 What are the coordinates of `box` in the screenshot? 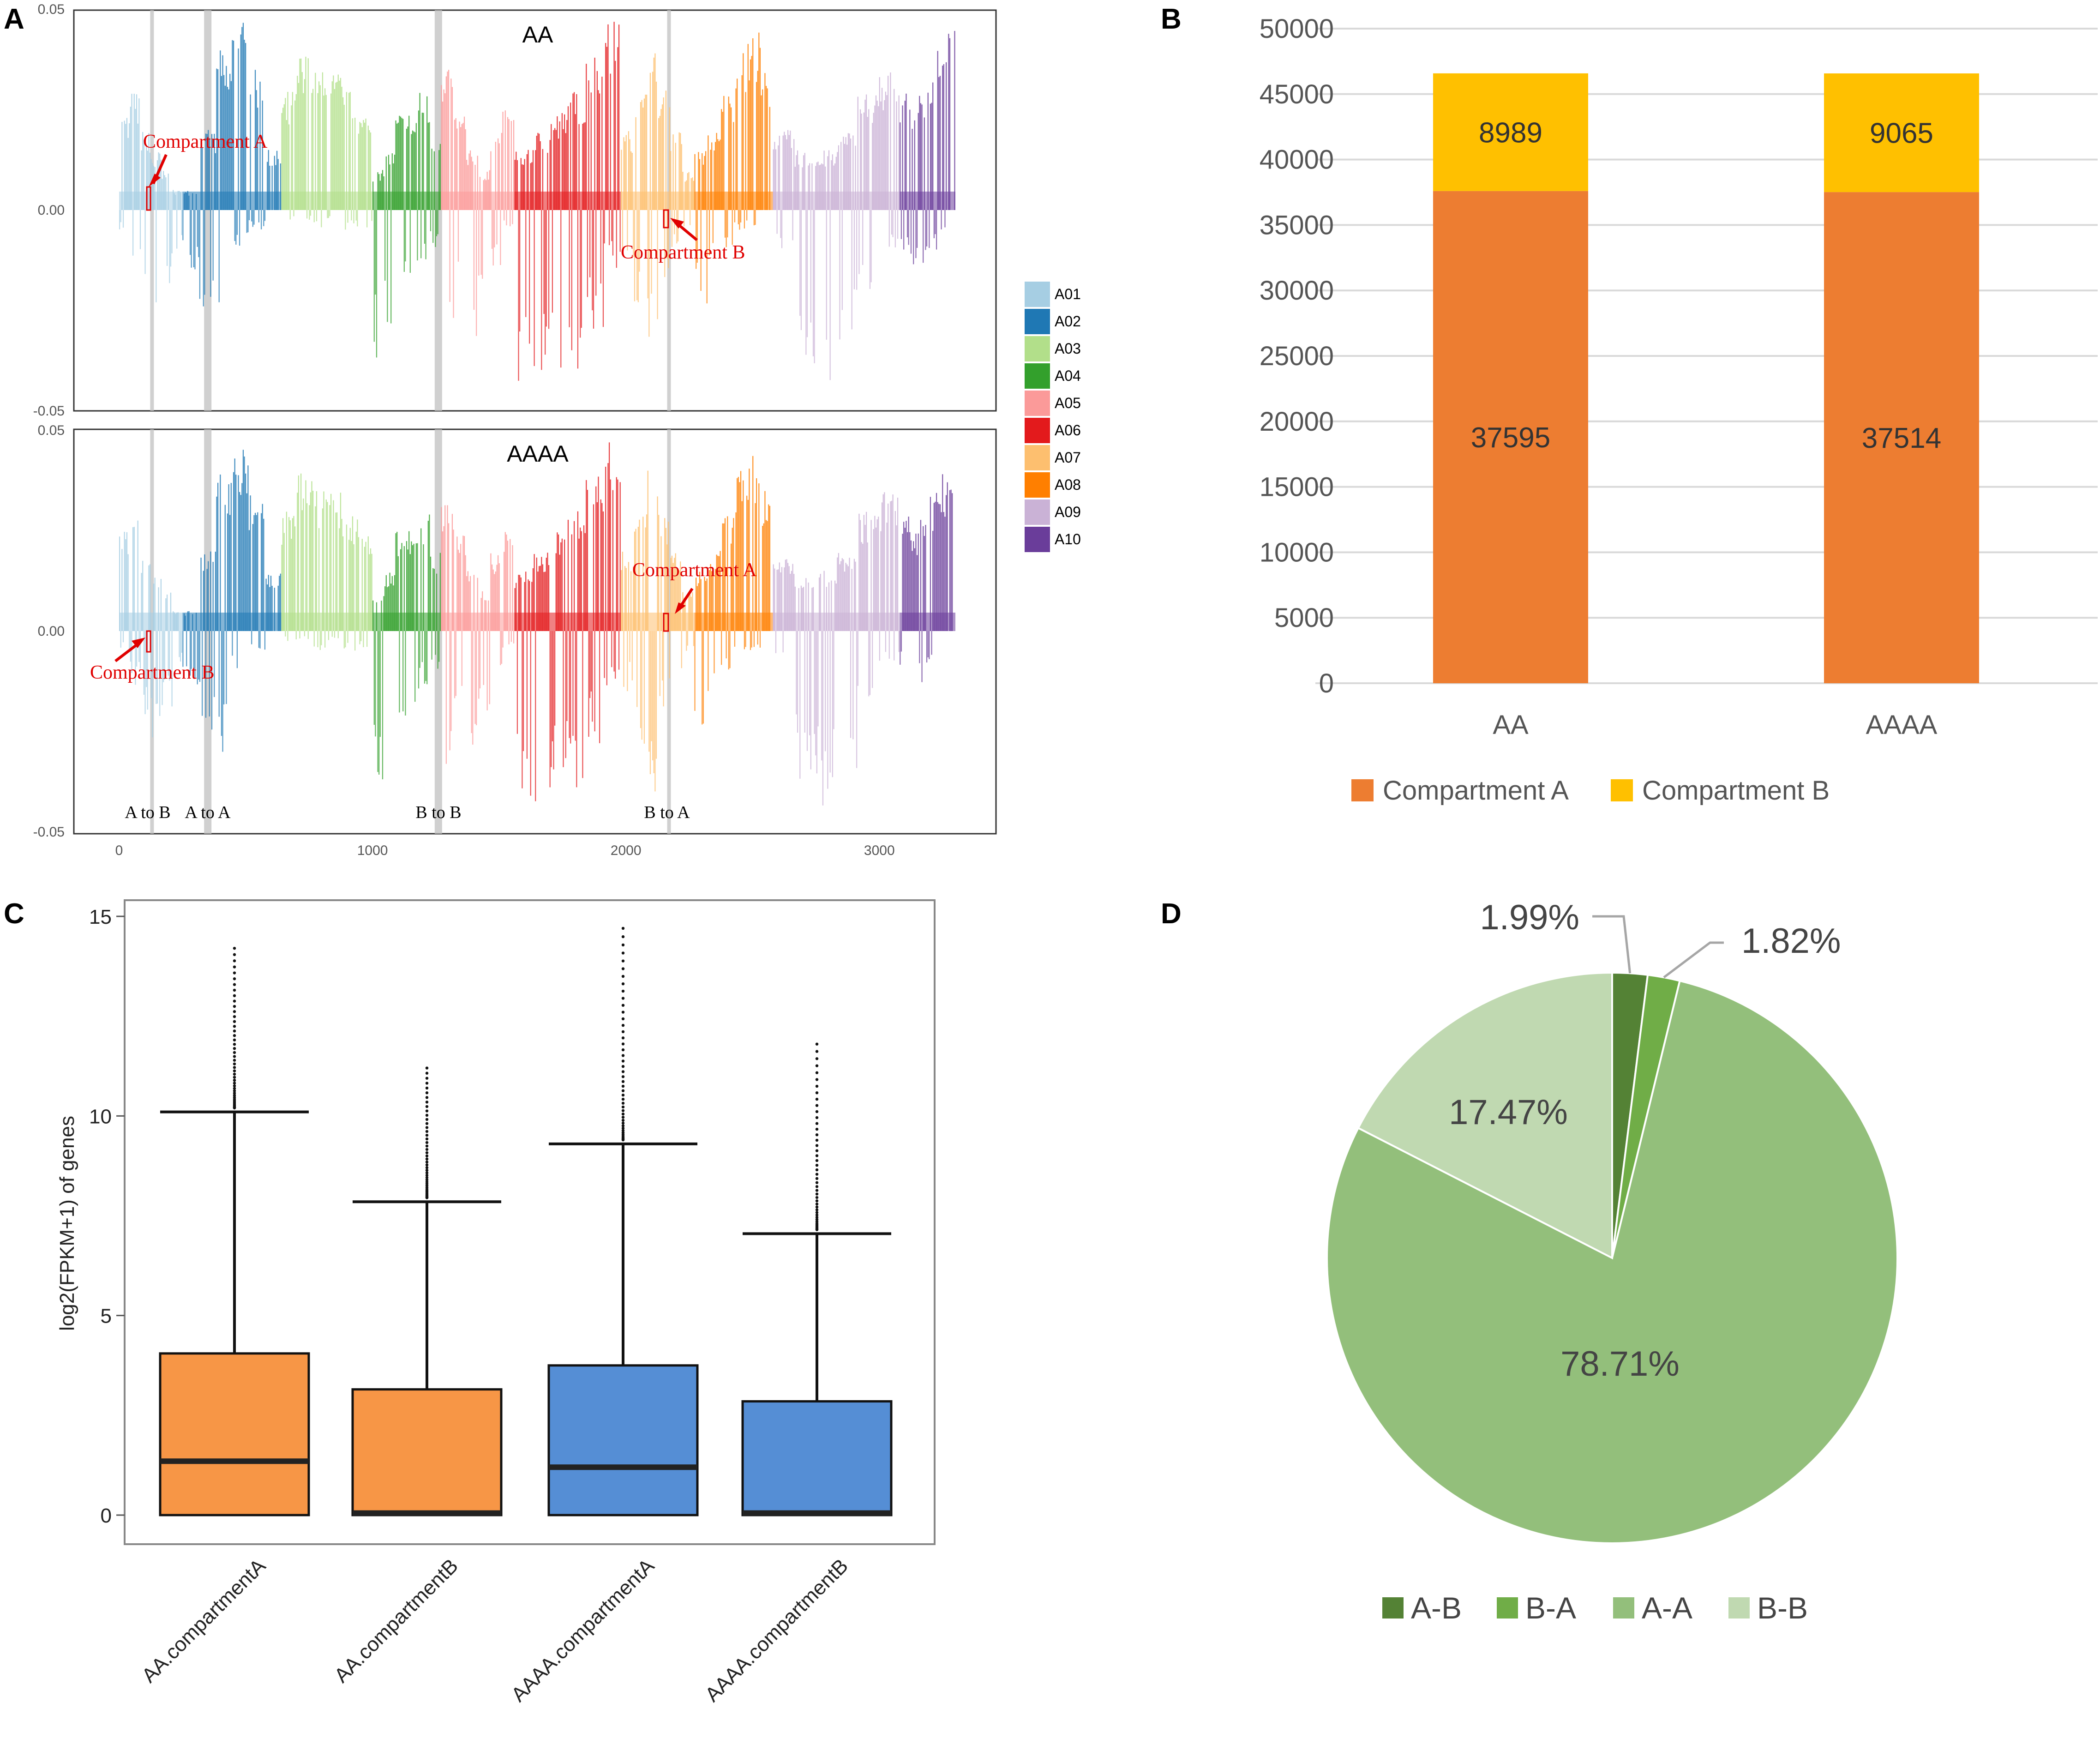 It's located at (817, 1458).